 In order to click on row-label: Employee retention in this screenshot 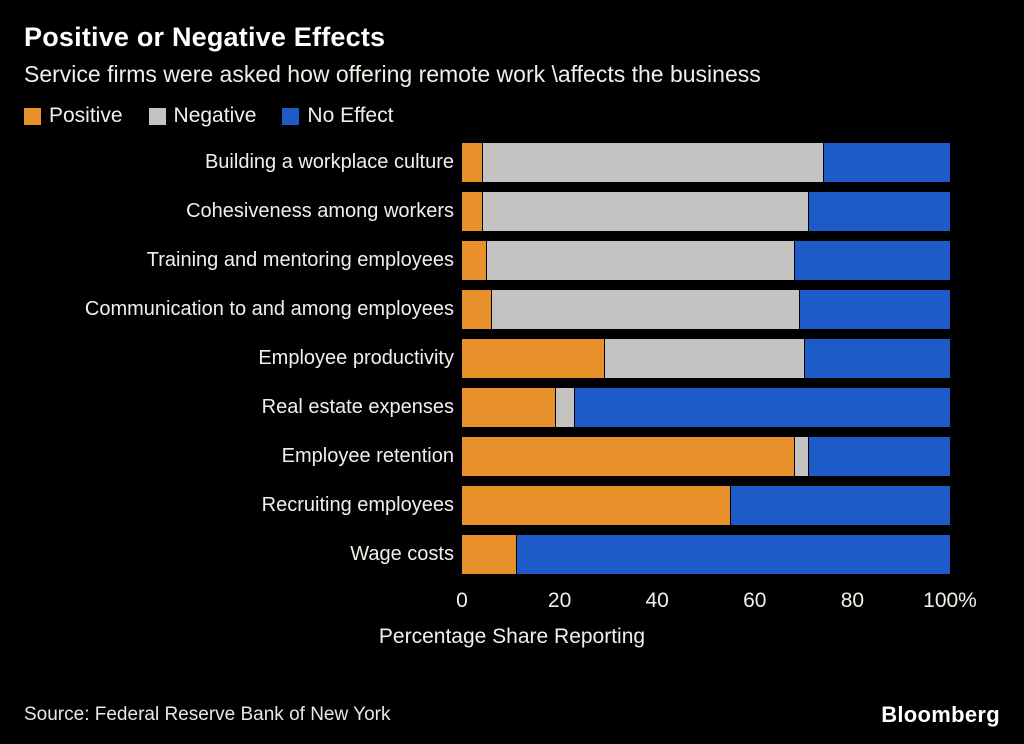, I will do `click(367, 456)`.